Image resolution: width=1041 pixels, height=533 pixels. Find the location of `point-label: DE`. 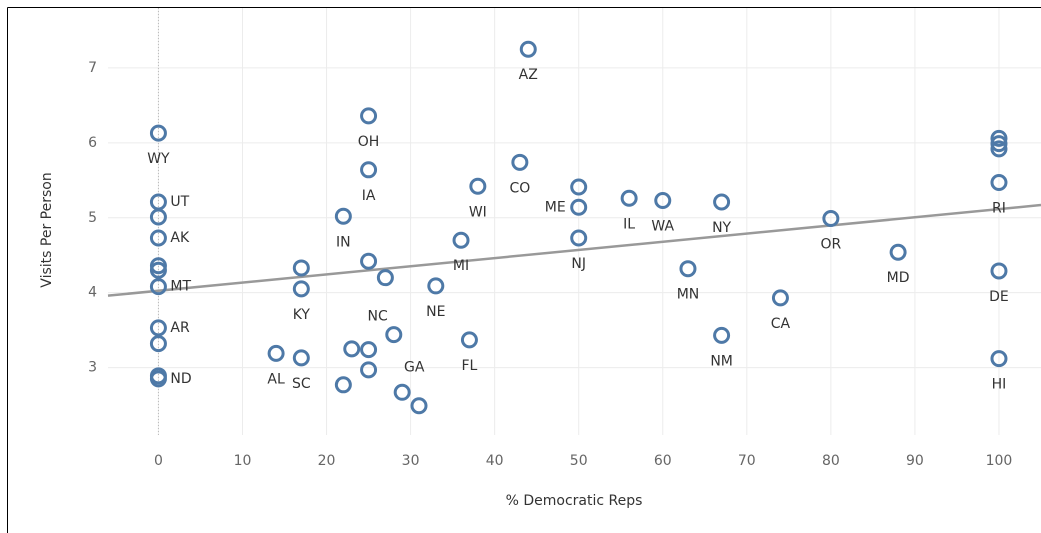

point-label: DE is located at coordinates (999, 297).